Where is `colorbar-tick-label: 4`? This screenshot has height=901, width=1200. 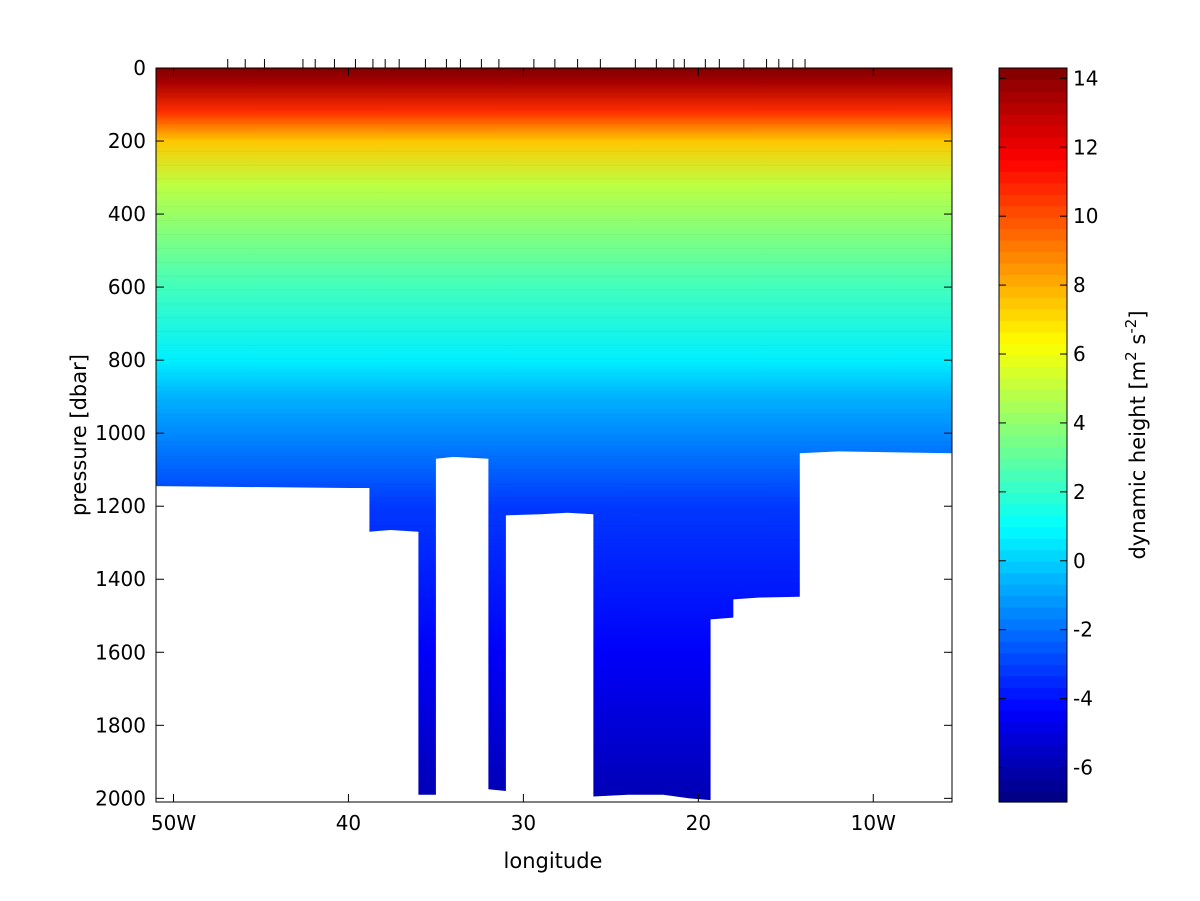 colorbar-tick-label: 4 is located at coordinates (1079, 423).